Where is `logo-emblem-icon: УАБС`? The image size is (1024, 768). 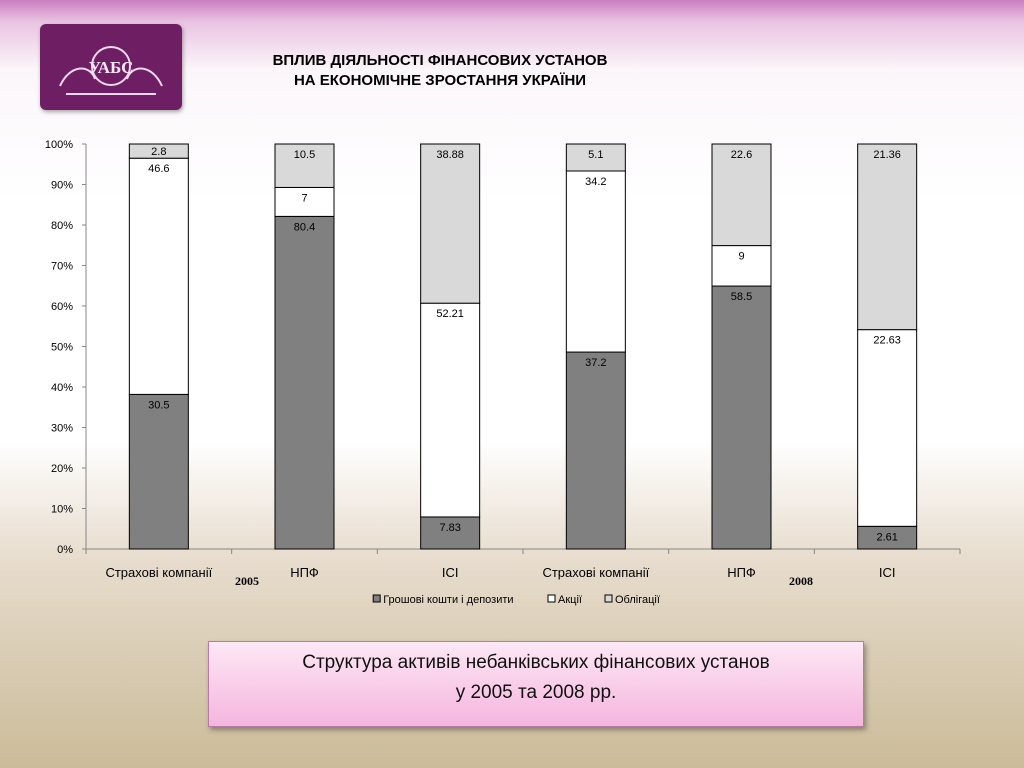 logo-emblem-icon: УАБС is located at coordinates (111, 70).